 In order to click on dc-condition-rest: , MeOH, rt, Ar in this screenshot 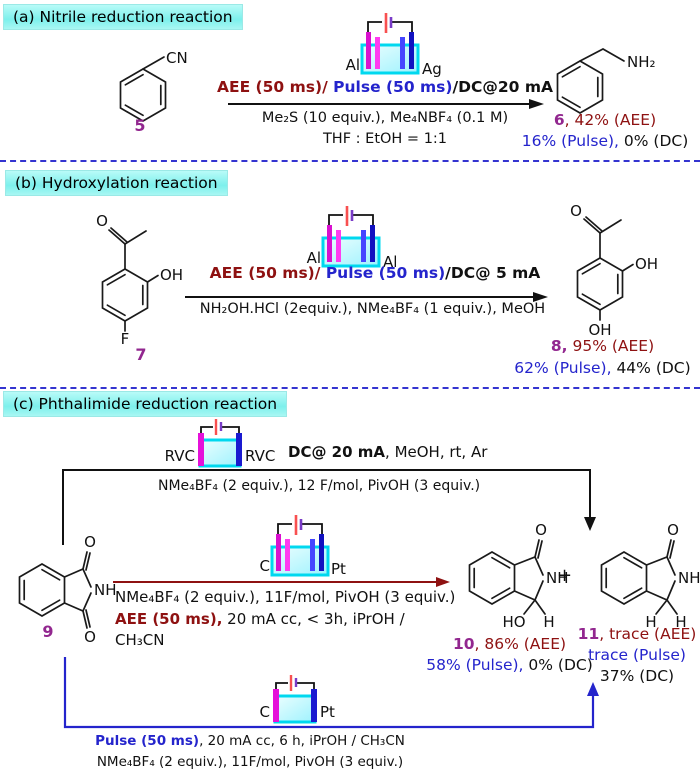, I will do `click(436, 452)`.